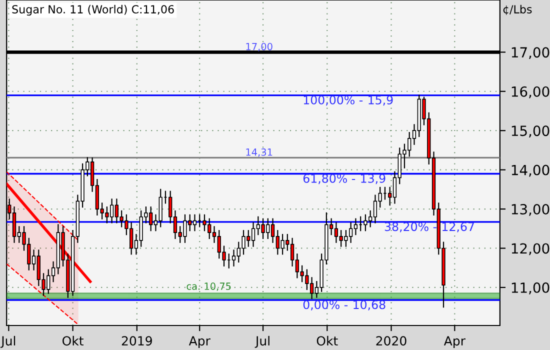  Describe the element at coordinates (329, 179) in the screenshot. I see `annotation: 61,80% -` at that location.